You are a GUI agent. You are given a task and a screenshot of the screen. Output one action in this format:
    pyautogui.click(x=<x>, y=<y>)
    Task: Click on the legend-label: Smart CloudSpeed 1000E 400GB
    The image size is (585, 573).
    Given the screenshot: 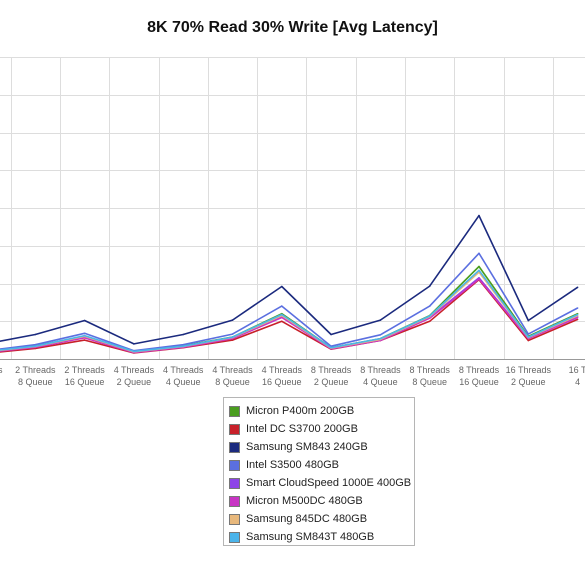 What is the action you would take?
    pyautogui.click(x=329, y=483)
    